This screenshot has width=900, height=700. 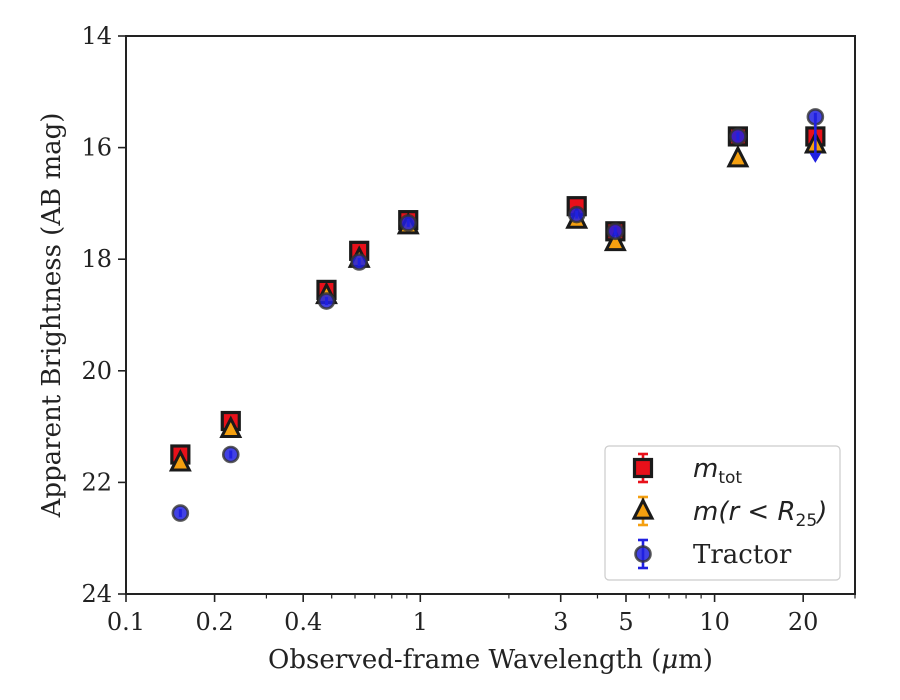 What do you see at coordinates (821, 512) in the screenshot?
I see `legend-label-rest: )` at bounding box center [821, 512].